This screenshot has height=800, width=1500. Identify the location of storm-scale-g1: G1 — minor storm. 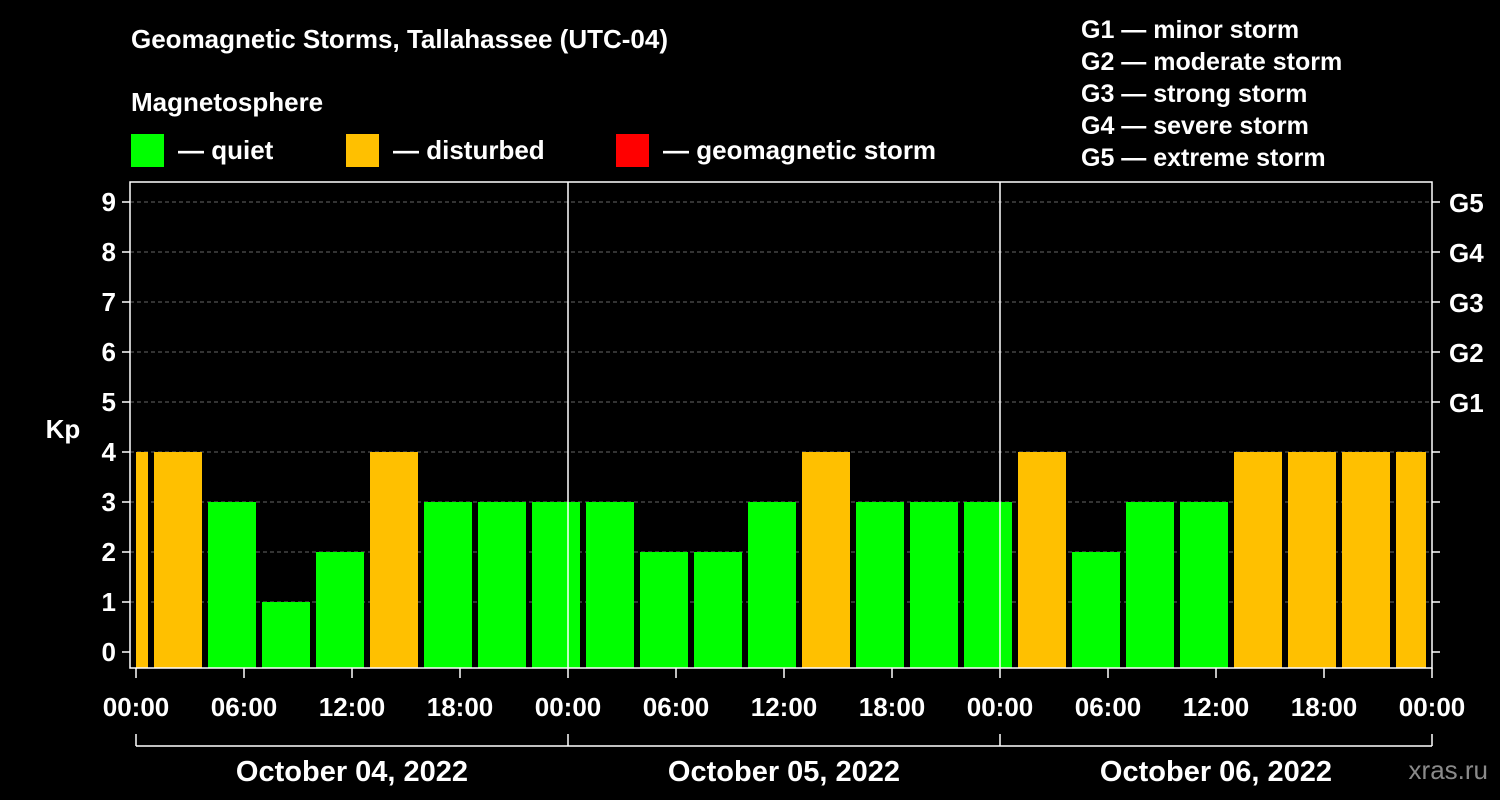
(1190, 30).